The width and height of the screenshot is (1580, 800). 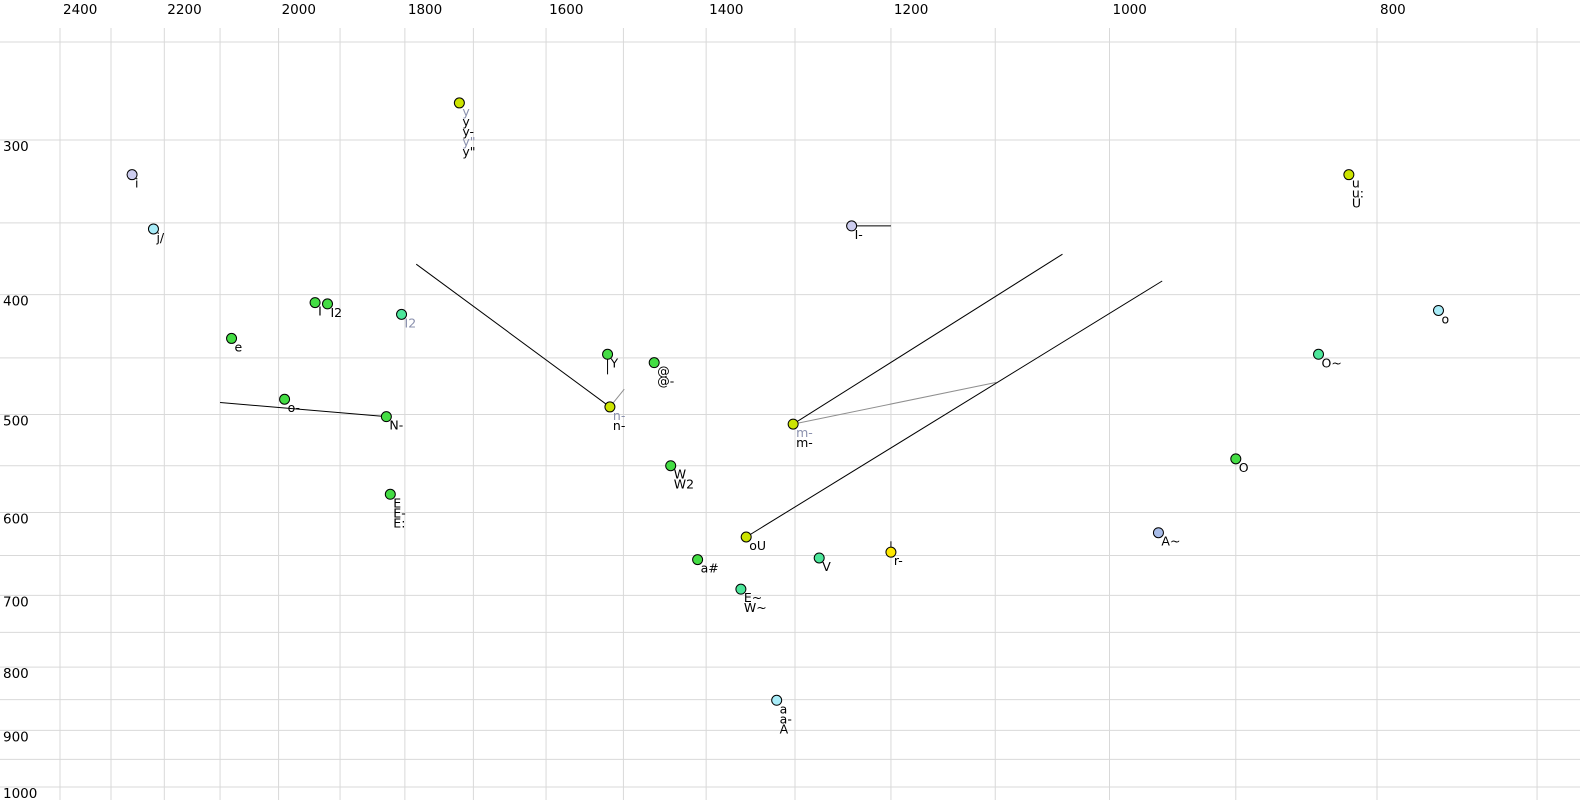 I want to click on point-ou, so click(x=746, y=537).